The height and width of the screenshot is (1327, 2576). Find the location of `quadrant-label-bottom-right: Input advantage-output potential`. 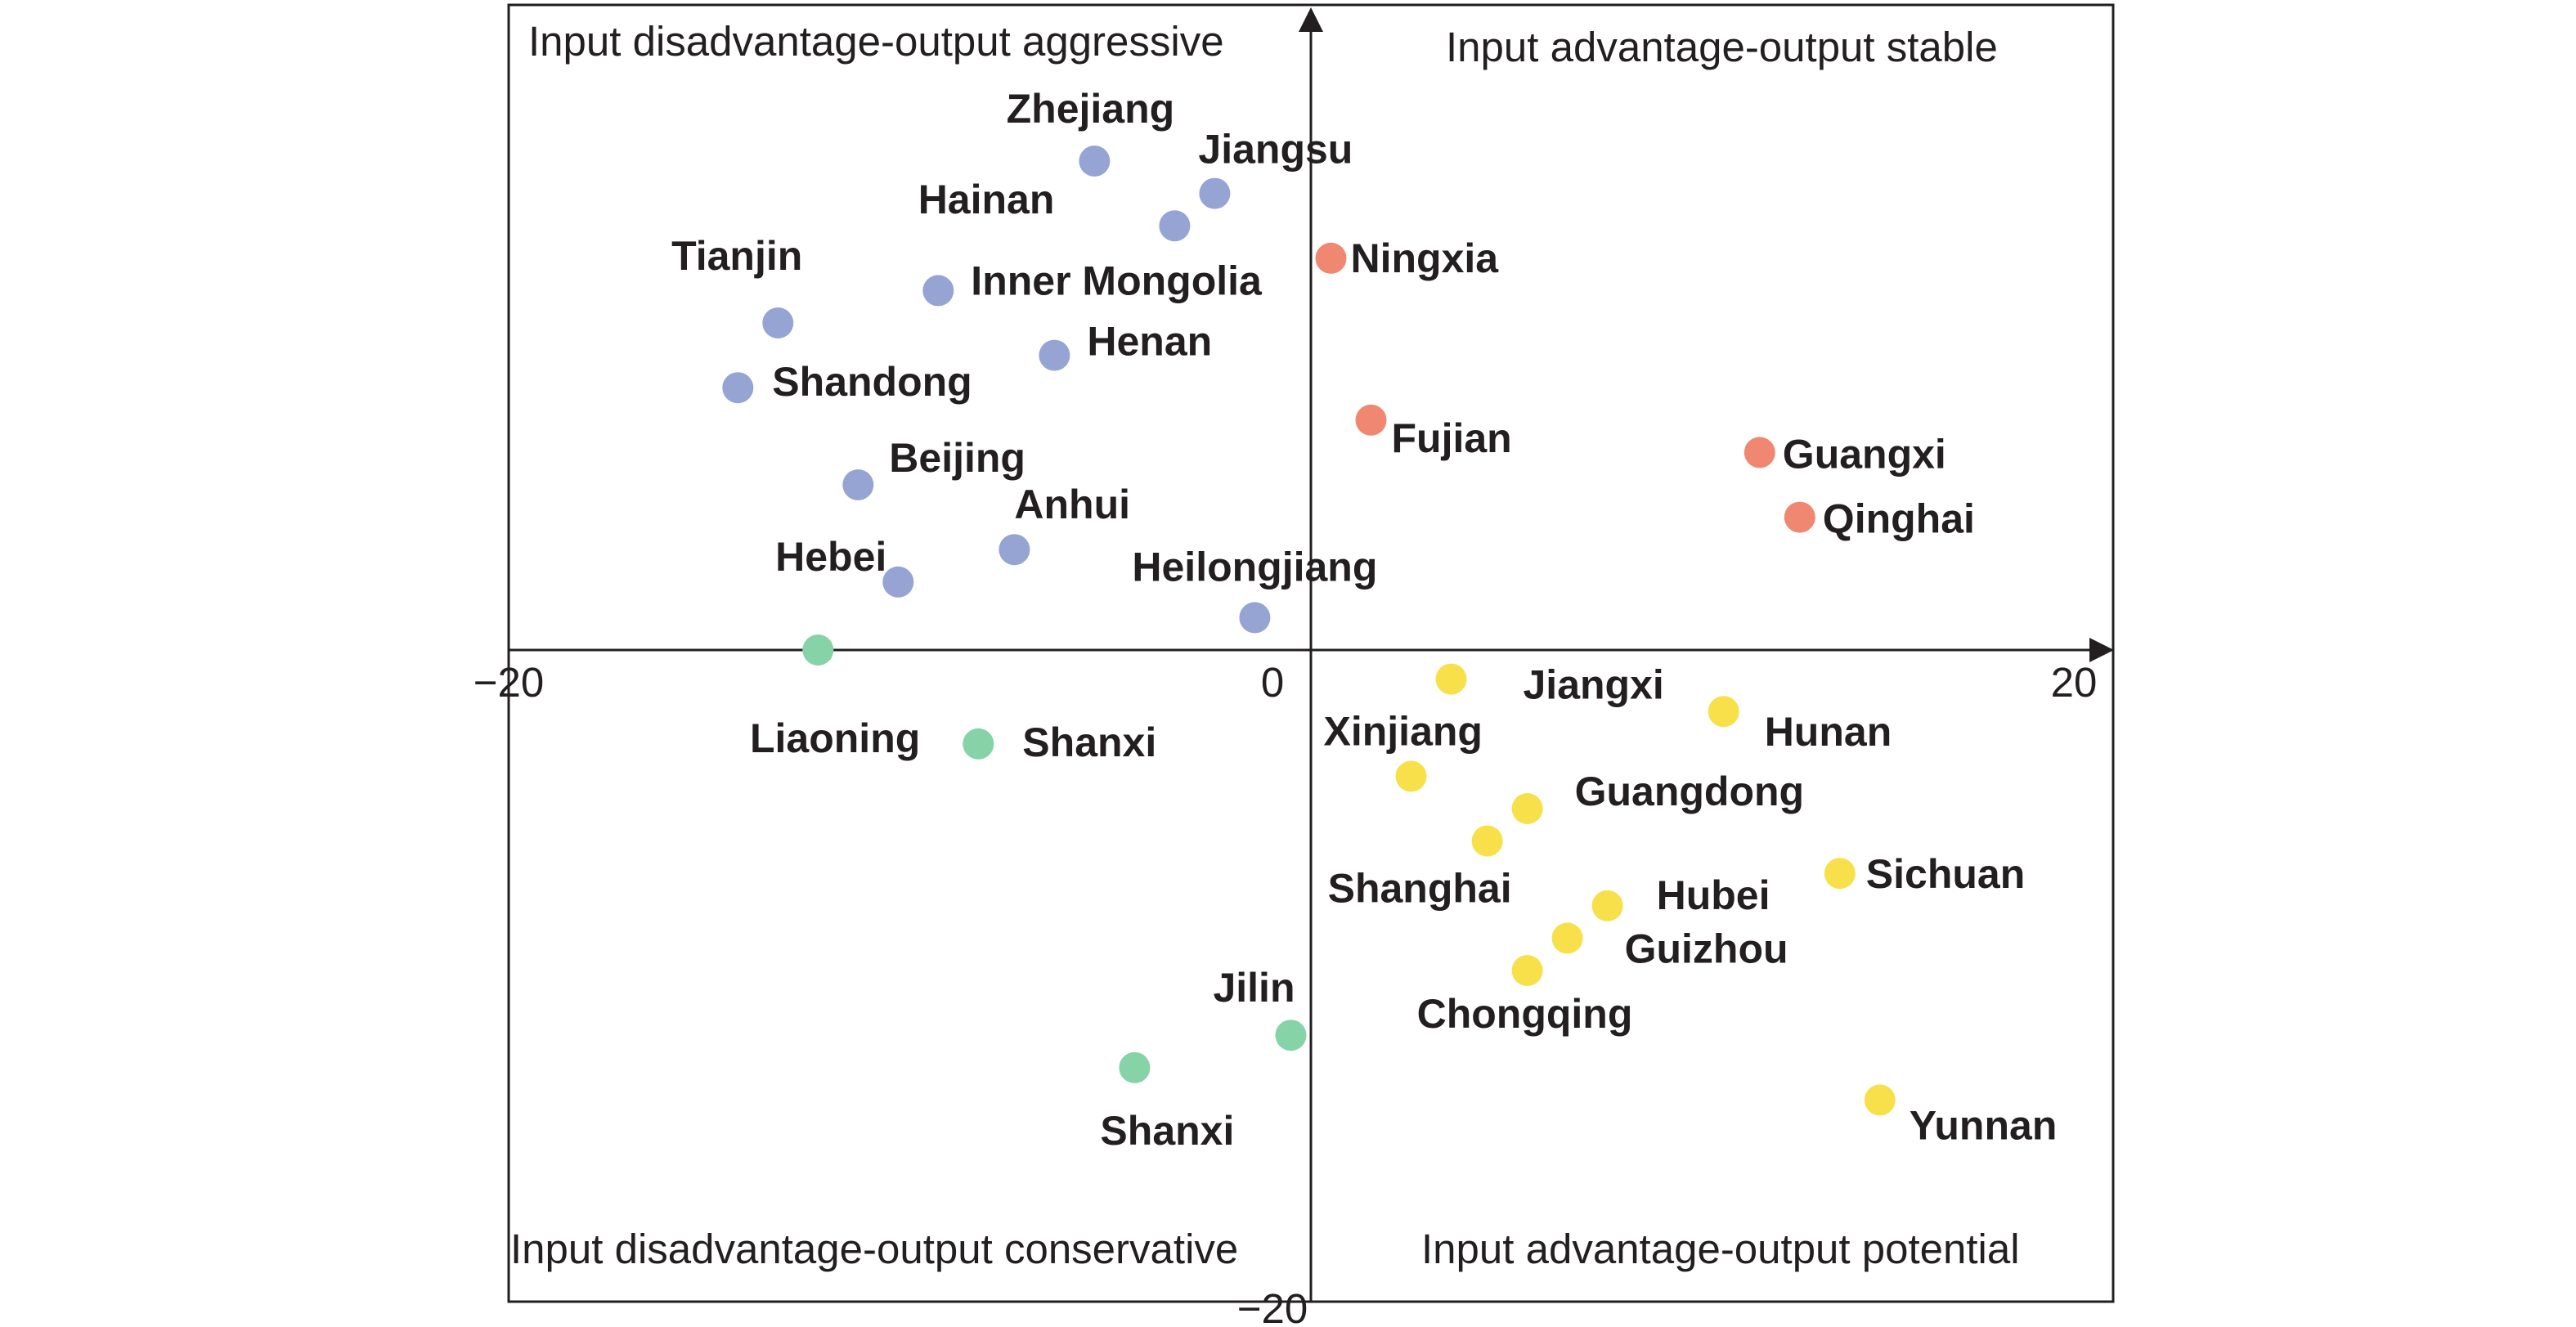

quadrant-label-bottom-right: Input advantage-output potential is located at coordinates (1720, 1249).